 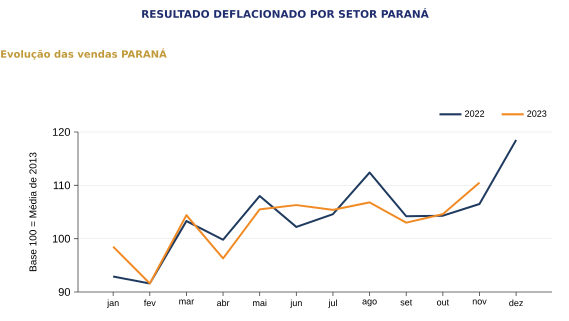 I want to click on x-tick-label: out, so click(x=443, y=303).